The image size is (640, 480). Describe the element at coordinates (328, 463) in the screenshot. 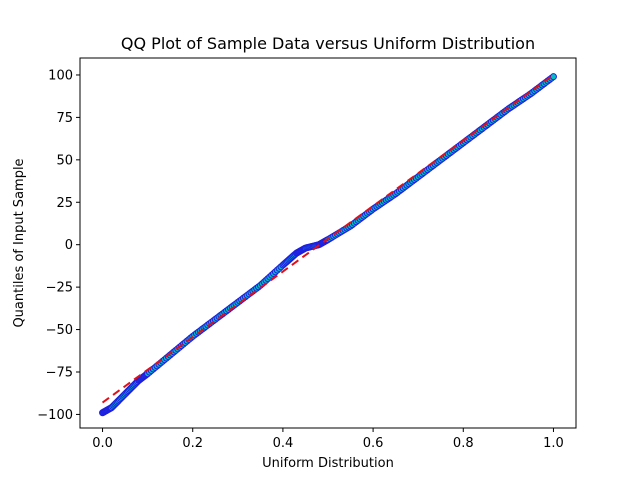

I see `x-axis-label: Uniform Distribution` at that location.